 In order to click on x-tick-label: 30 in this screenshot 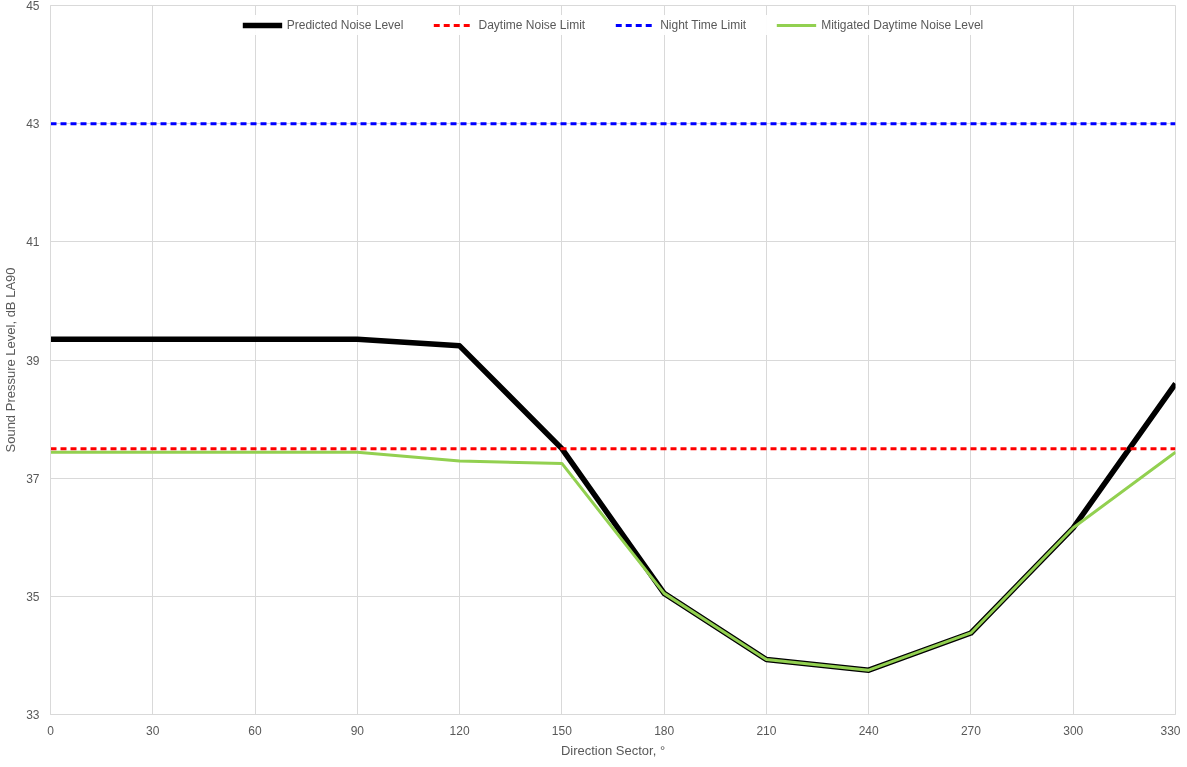, I will do `click(153, 730)`.